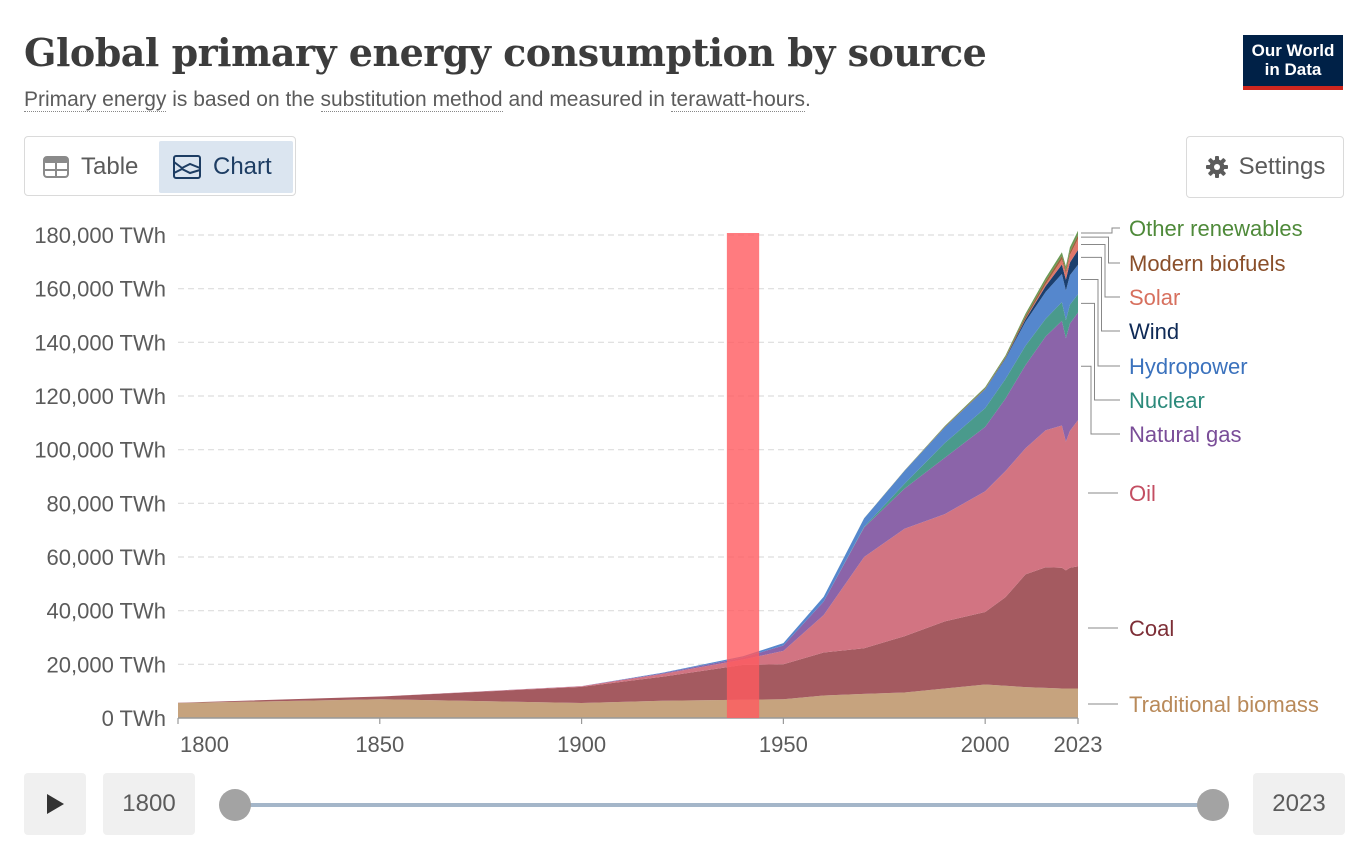 The height and width of the screenshot is (858, 1366). What do you see at coordinates (100, 342) in the screenshot?
I see `y-tick-label: 140,000 TWh` at bounding box center [100, 342].